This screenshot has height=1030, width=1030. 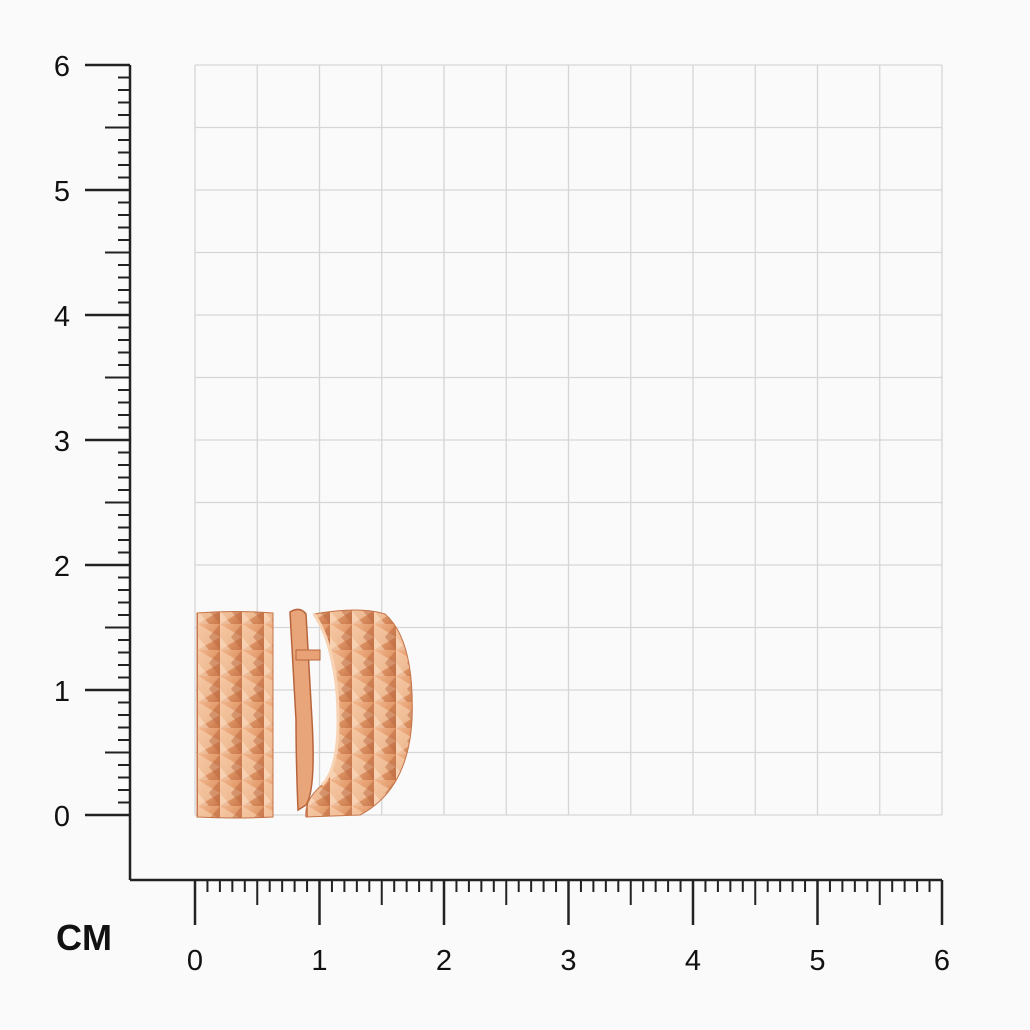 I want to click on y-tick-label: 6, so click(x=62, y=67).